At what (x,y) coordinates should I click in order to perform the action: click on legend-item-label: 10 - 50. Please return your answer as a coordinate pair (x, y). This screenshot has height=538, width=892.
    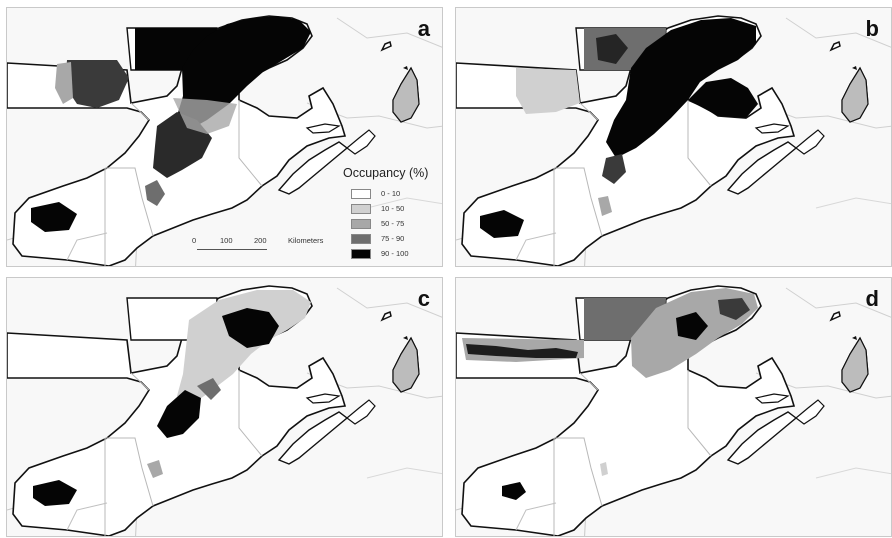
    Looking at the image, I should click on (393, 208).